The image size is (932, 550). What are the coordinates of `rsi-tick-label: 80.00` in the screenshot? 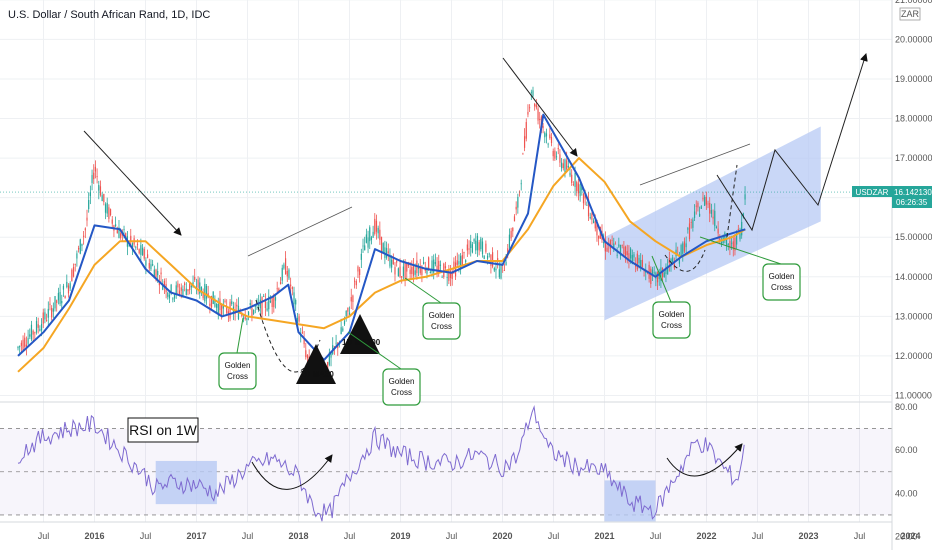 It's located at (906, 407).